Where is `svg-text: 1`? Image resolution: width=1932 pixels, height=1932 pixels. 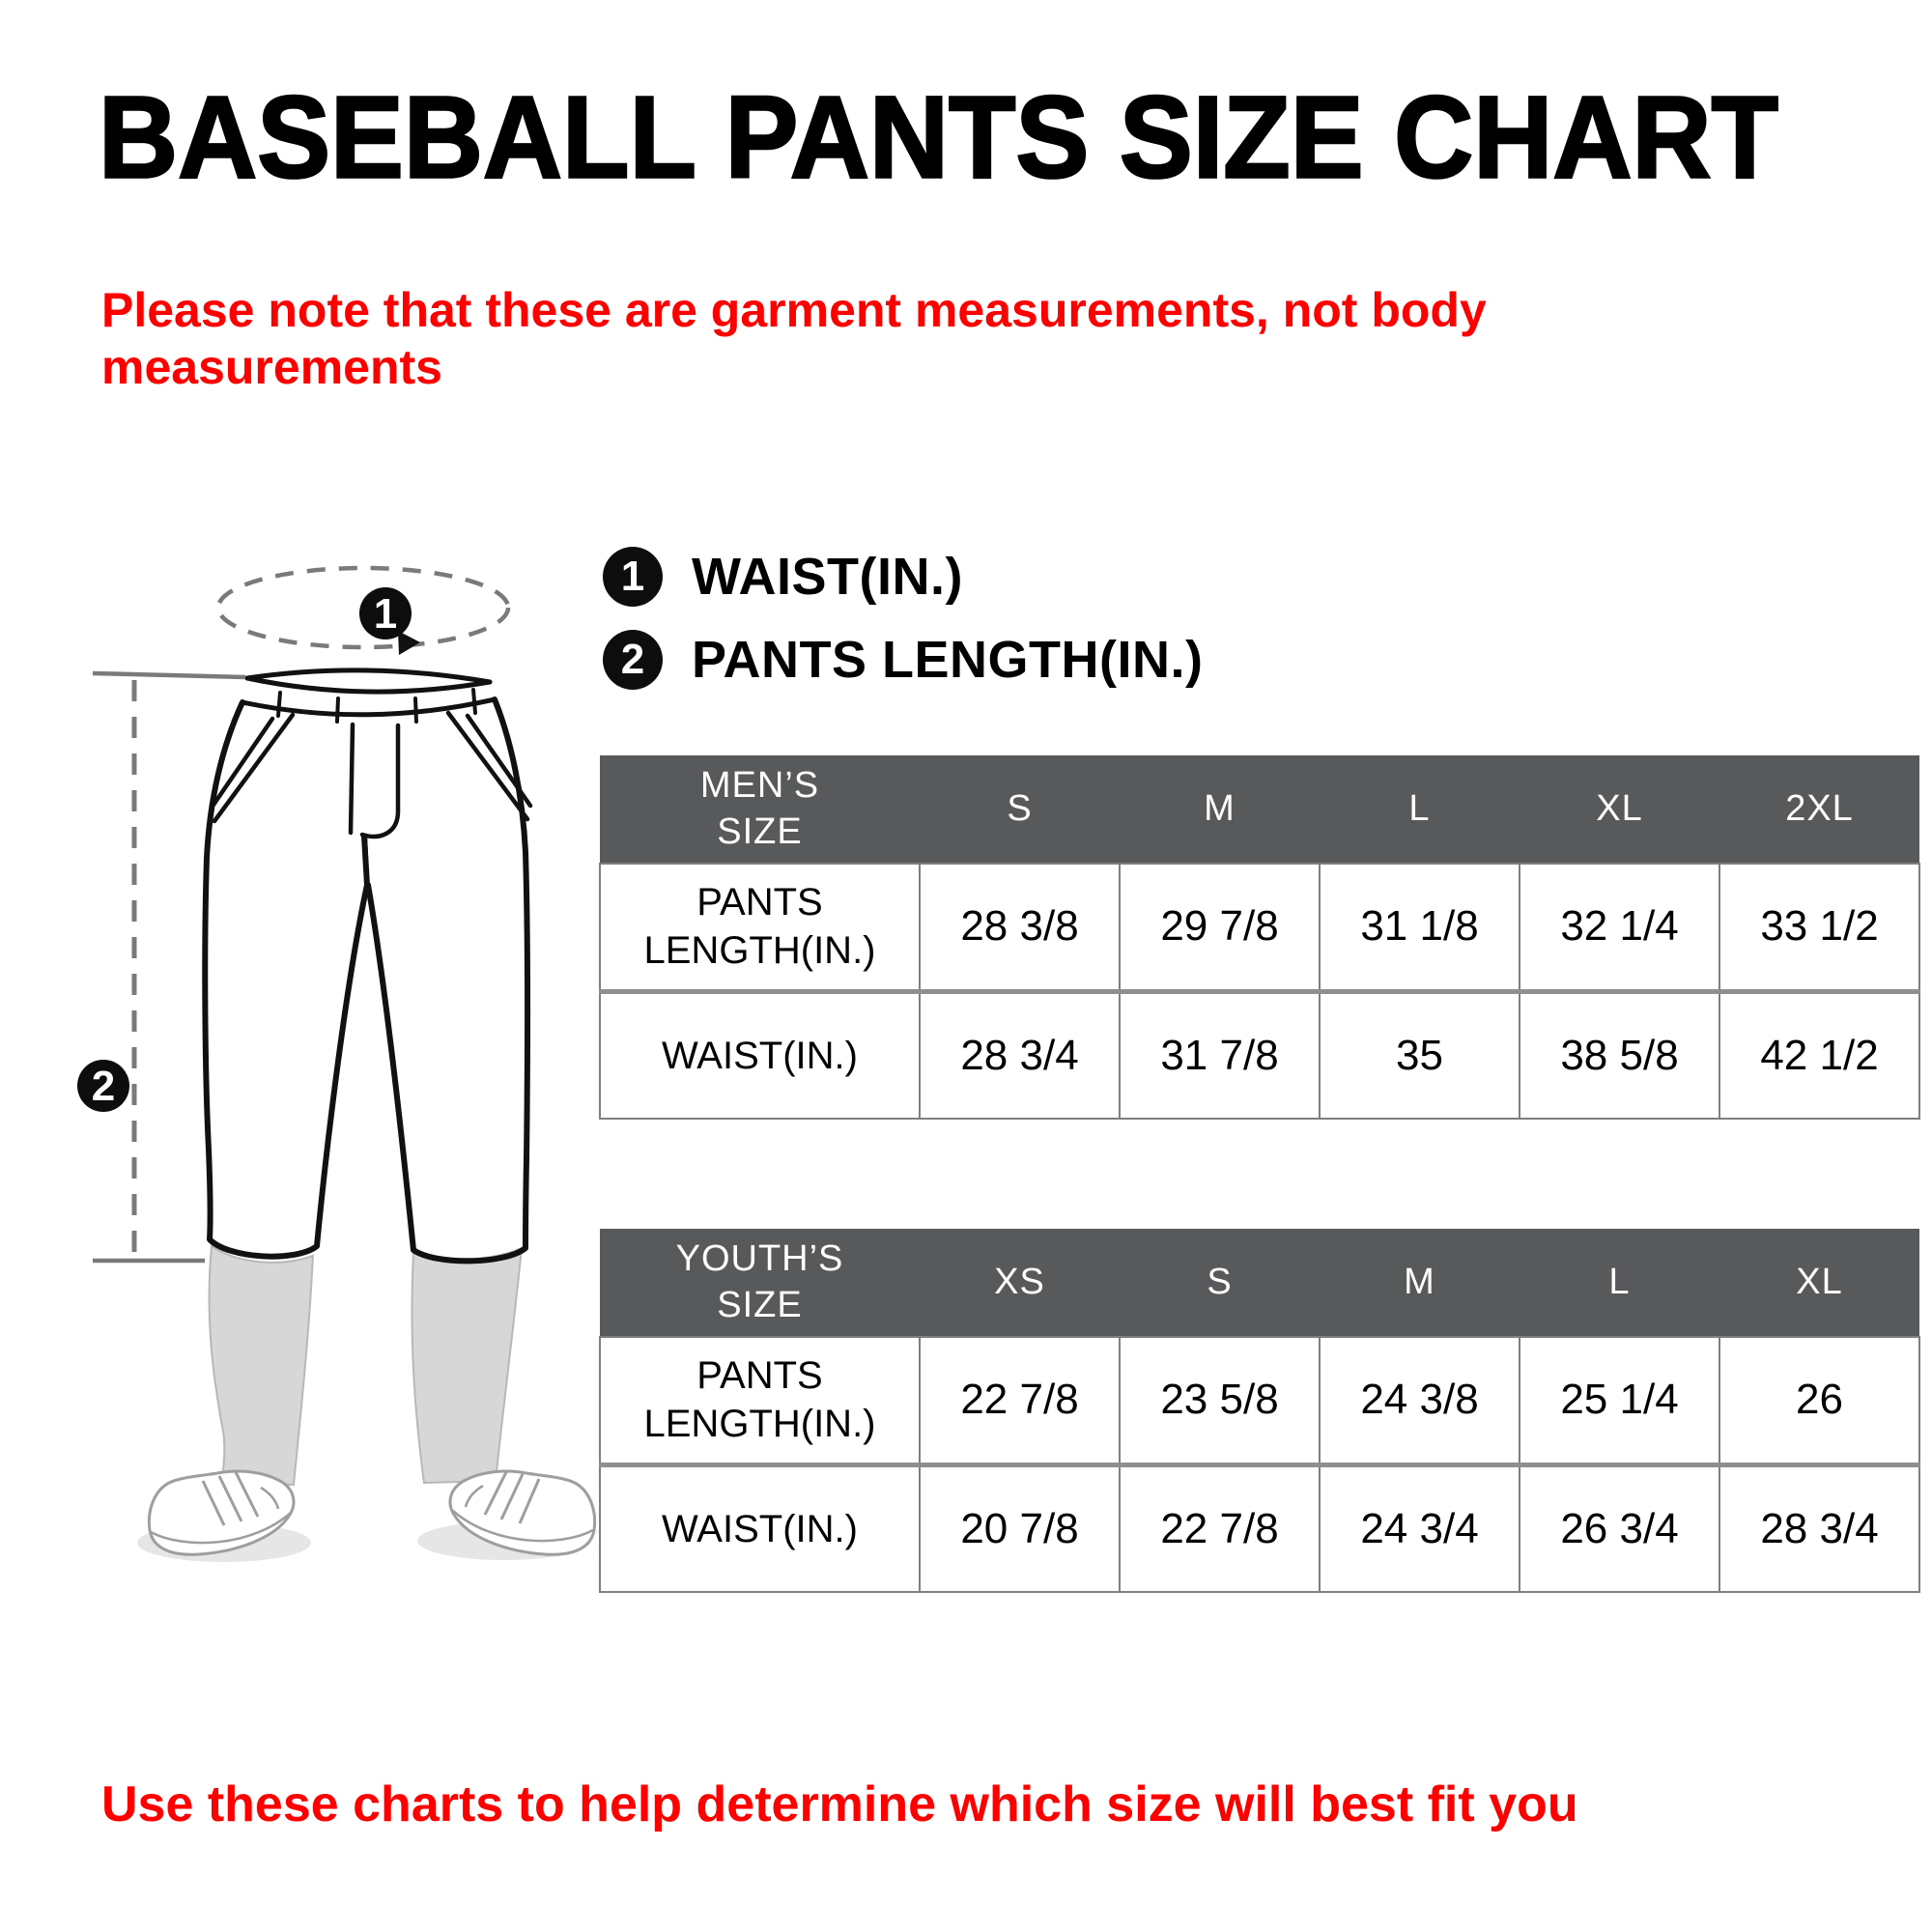
svg-text: 1 is located at coordinates (385, 614).